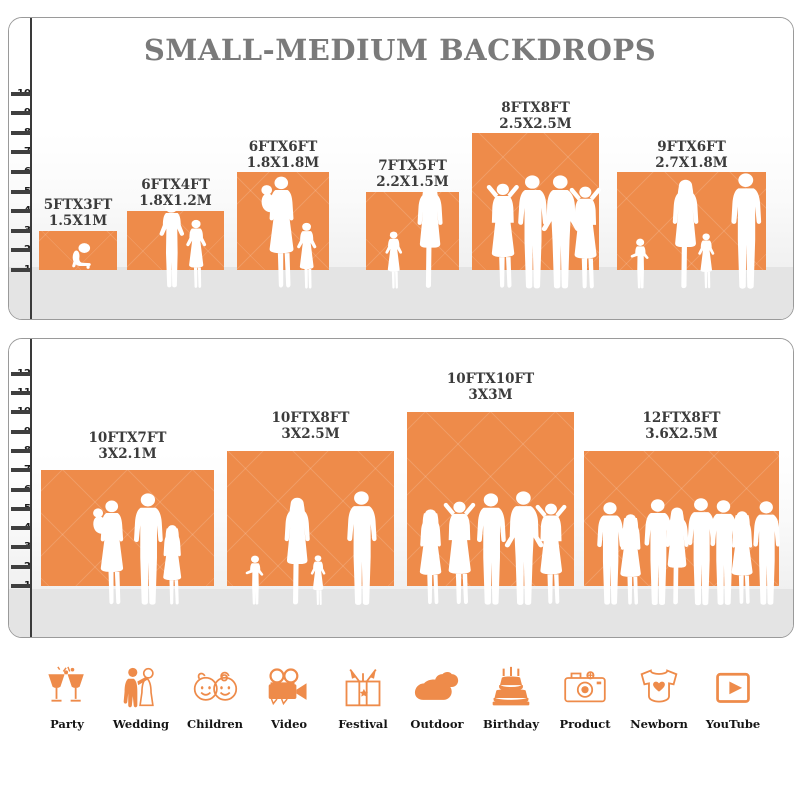 This screenshot has height=800, width=800. I want to click on backdrop-size-label: 12FTX8FT 3.6X2.5M, so click(681, 426).